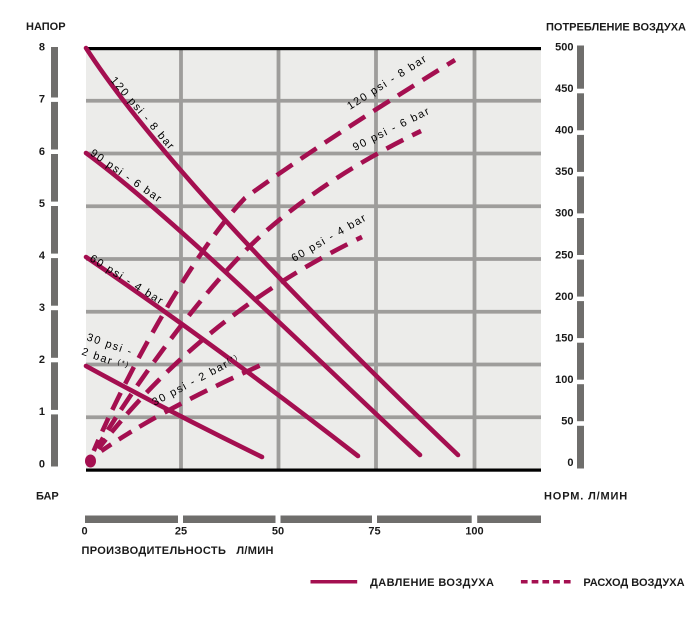  Describe the element at coordinates (564, 89) in the screenshot. I see `svg-text: 450` at that location.